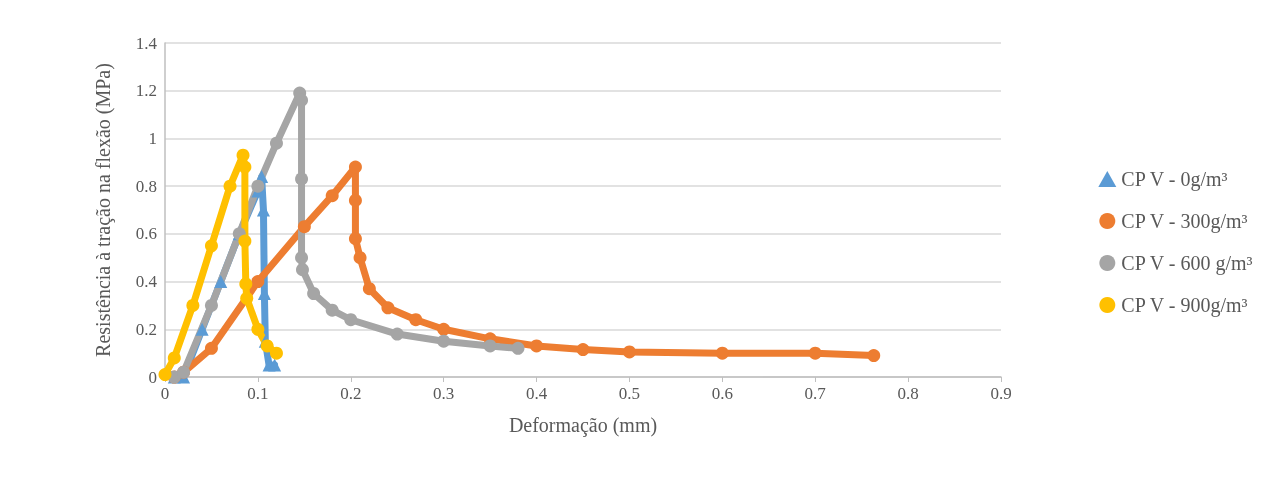 This screenshot has width=1269, height=484. What do you see at coordinates (165, 393) in the screenshot?
I see `x-tick-label: 0` at bounding box center [165, 393].